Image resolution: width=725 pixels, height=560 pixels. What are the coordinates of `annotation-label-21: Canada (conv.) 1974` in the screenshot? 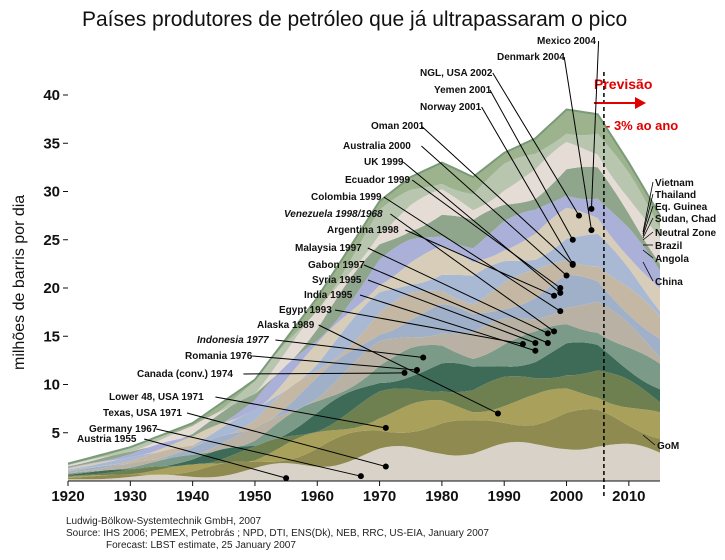 It's located at (185, 374).